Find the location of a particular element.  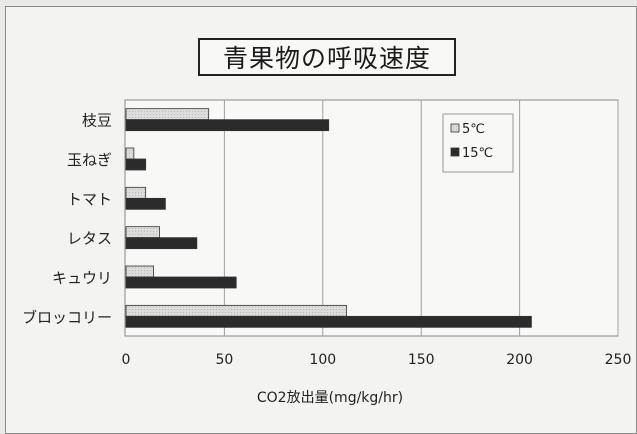

category-label: 玉ねぎ is located at coordinates (89, 160).